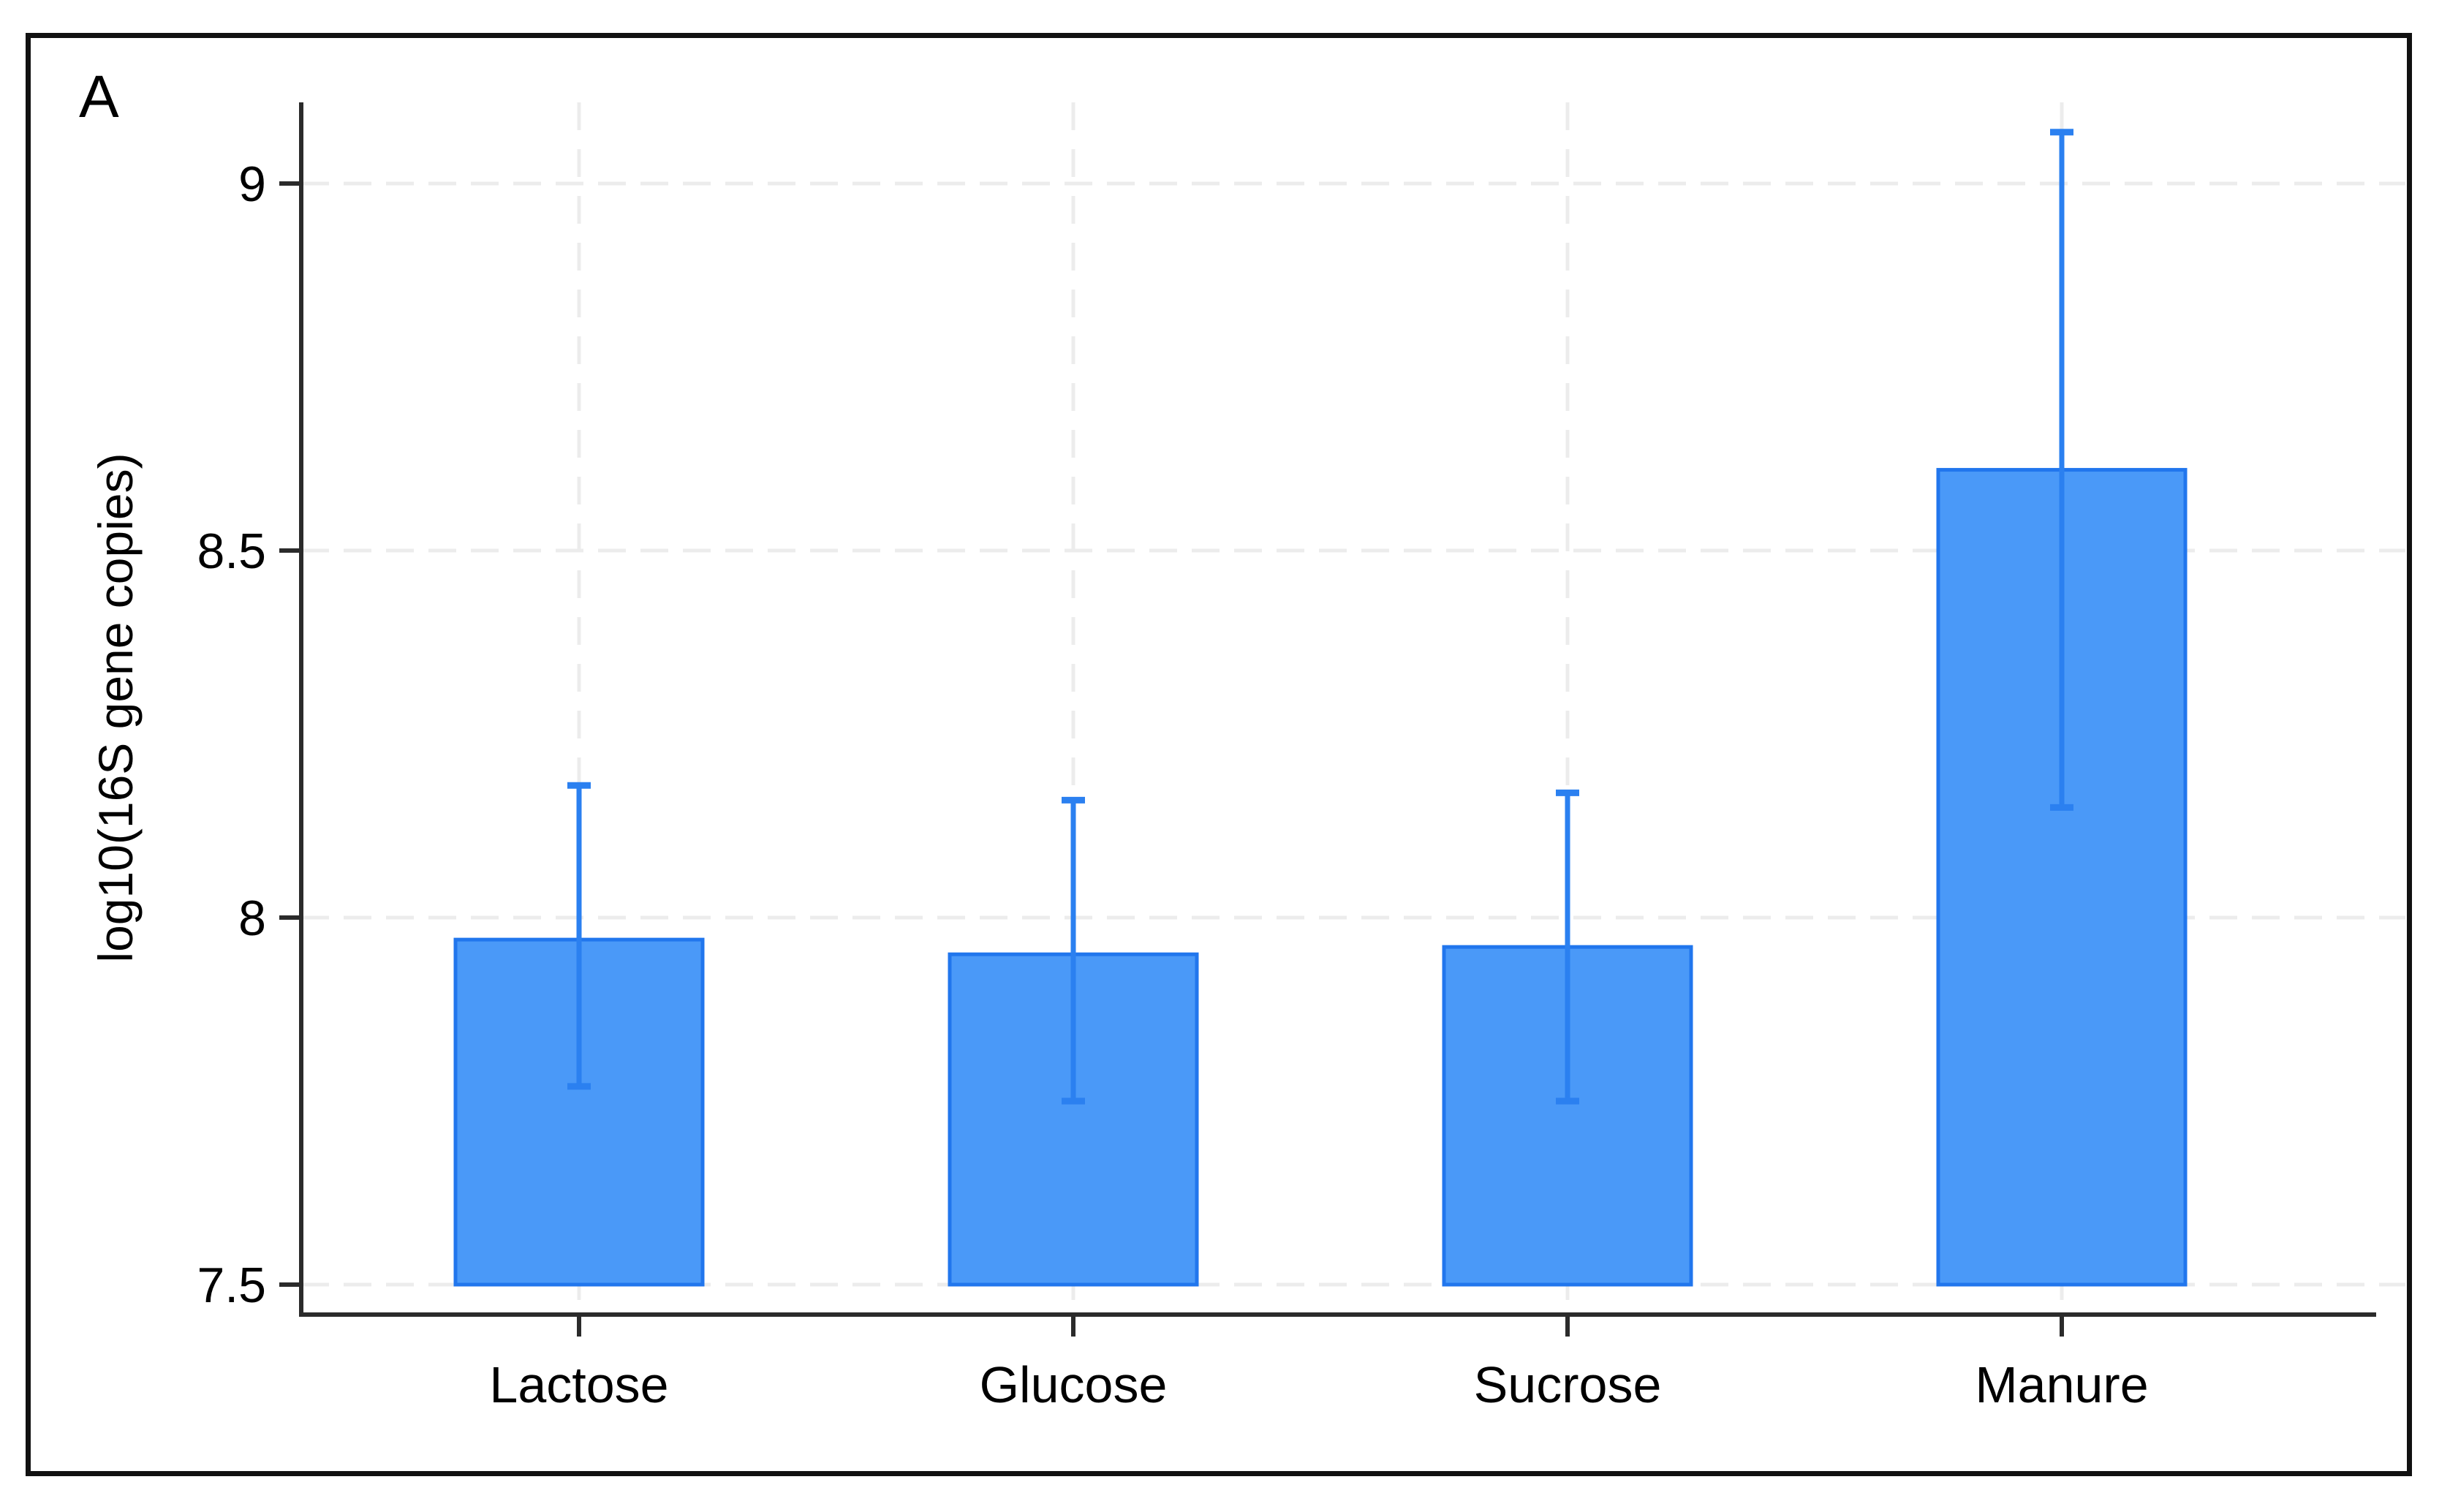 The height and width of the screenshot is (1512, 2450). What do you see at coordinates (252, 918) in the screenshot?
I see `y-tick-label: 8` at bounding box center [252, 918].